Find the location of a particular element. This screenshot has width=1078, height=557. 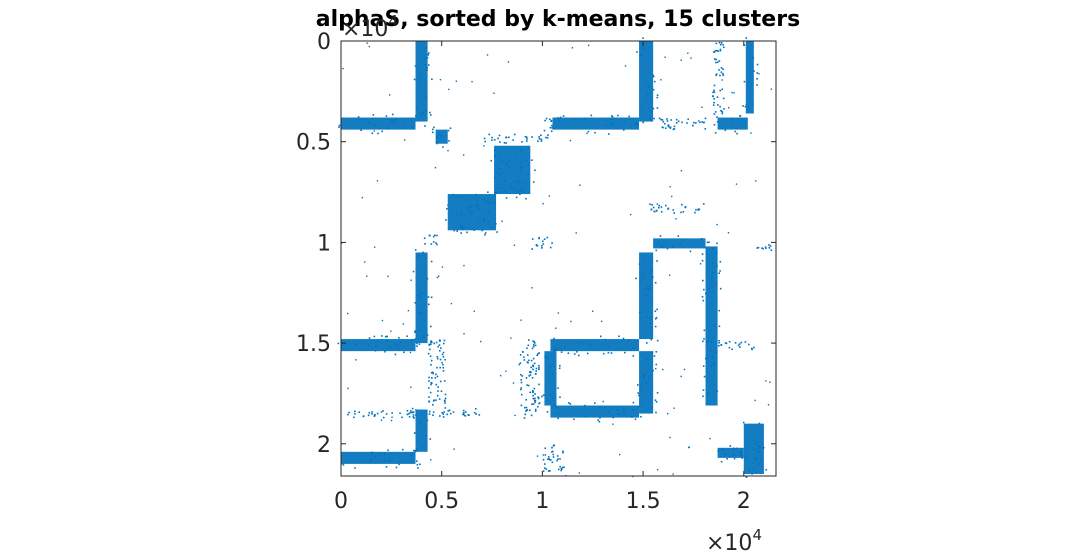

x-tick-label: 1.5 is located at coordinates (643, 501).